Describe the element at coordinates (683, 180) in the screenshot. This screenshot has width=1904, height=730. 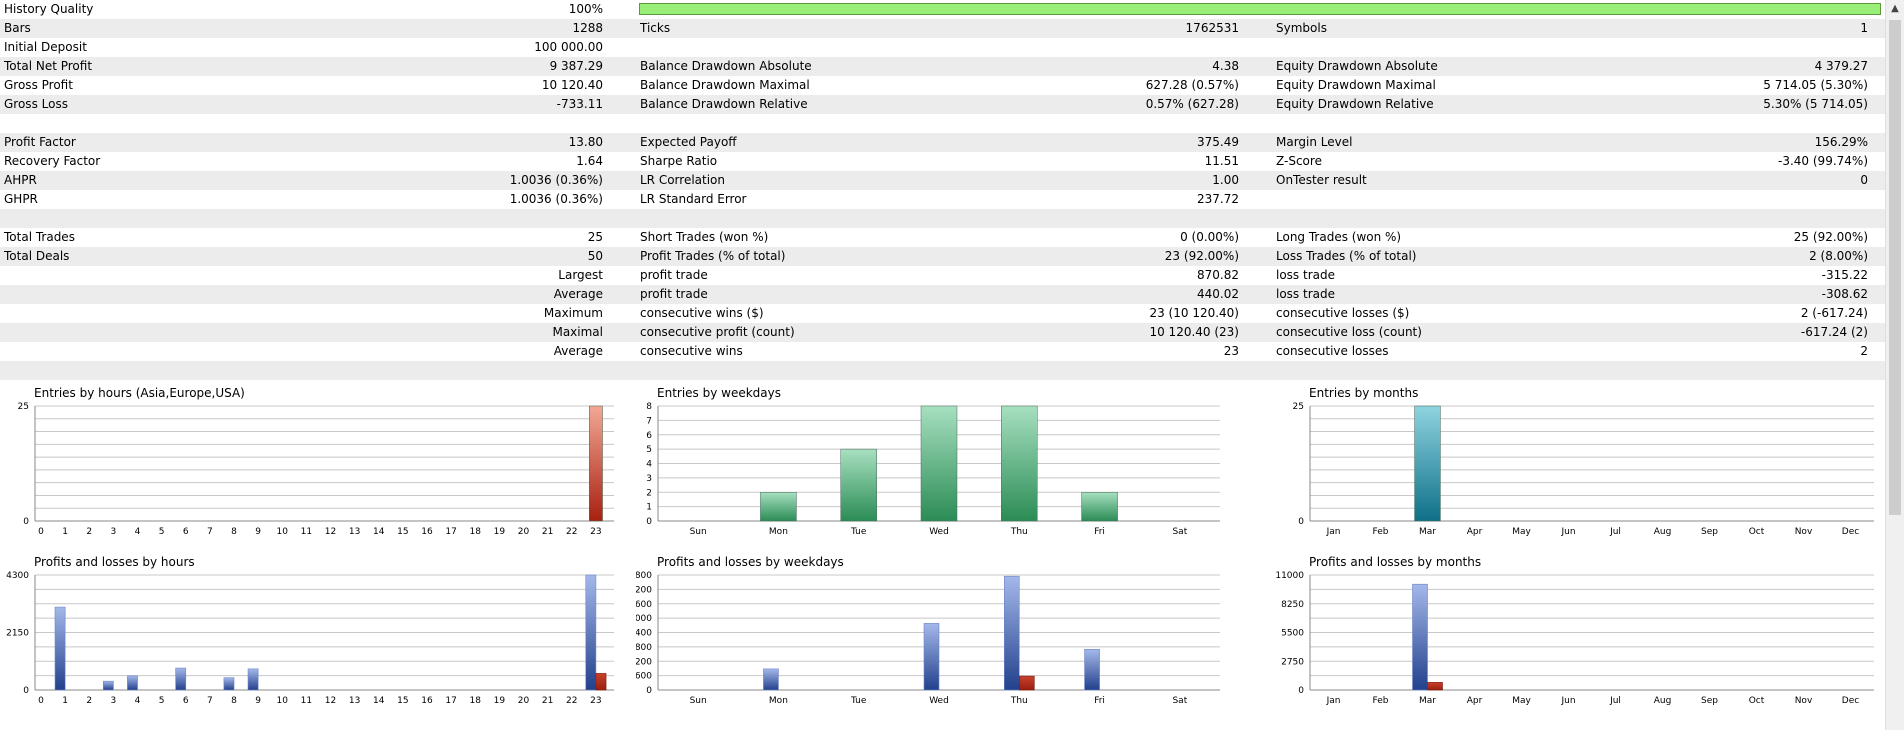
I see `stat-label-col2: LR Correlation` at that location.